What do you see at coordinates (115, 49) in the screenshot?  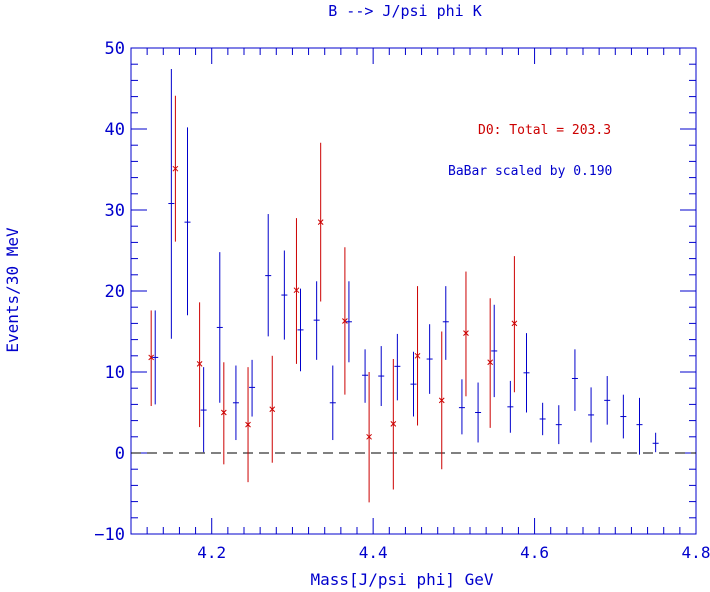 I see `y-tick-label: 50` at bounding box center [115, 49].